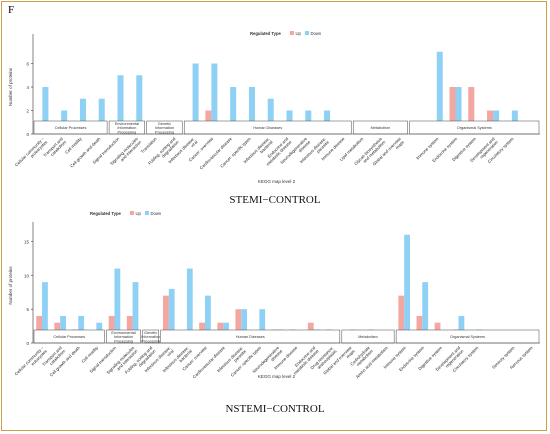 The height and width of the screenshot is (434, 550). Describe the element at coordinates (27, 242) in the screenshot. I see `y-tick-label: 15` at that location.